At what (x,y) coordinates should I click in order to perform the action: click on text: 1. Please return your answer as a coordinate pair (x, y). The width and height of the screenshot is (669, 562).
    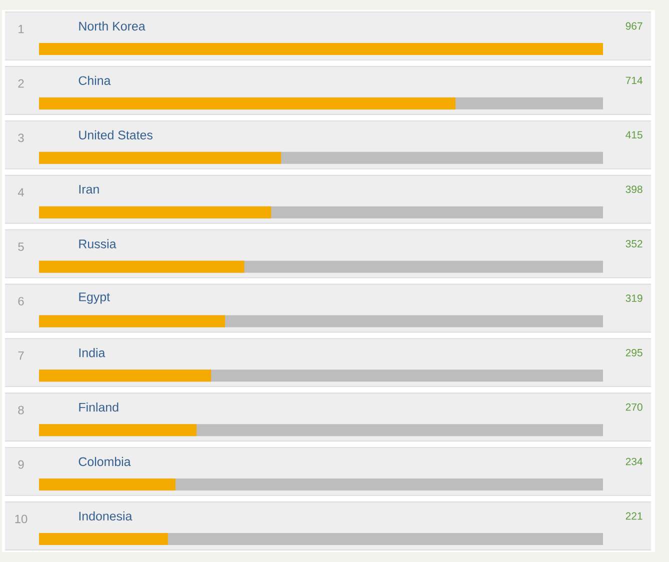
    Looking at the image, I should click on (21, 29).